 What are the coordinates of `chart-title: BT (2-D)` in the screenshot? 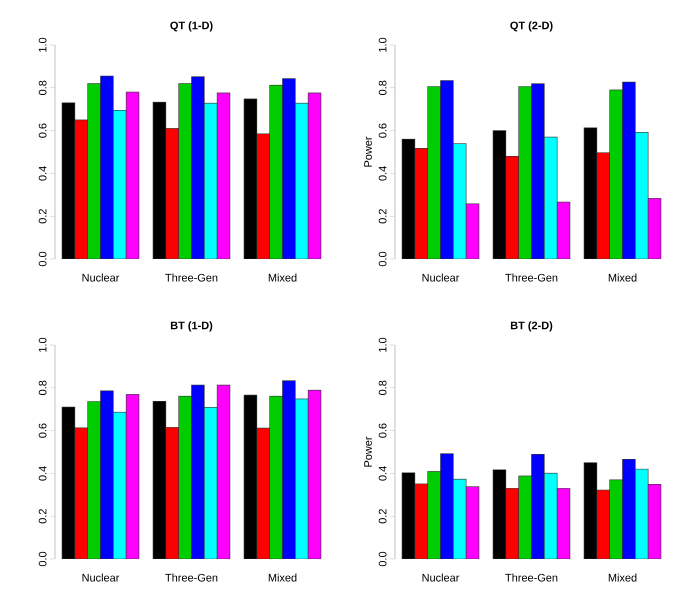 It's located at (531, 326).